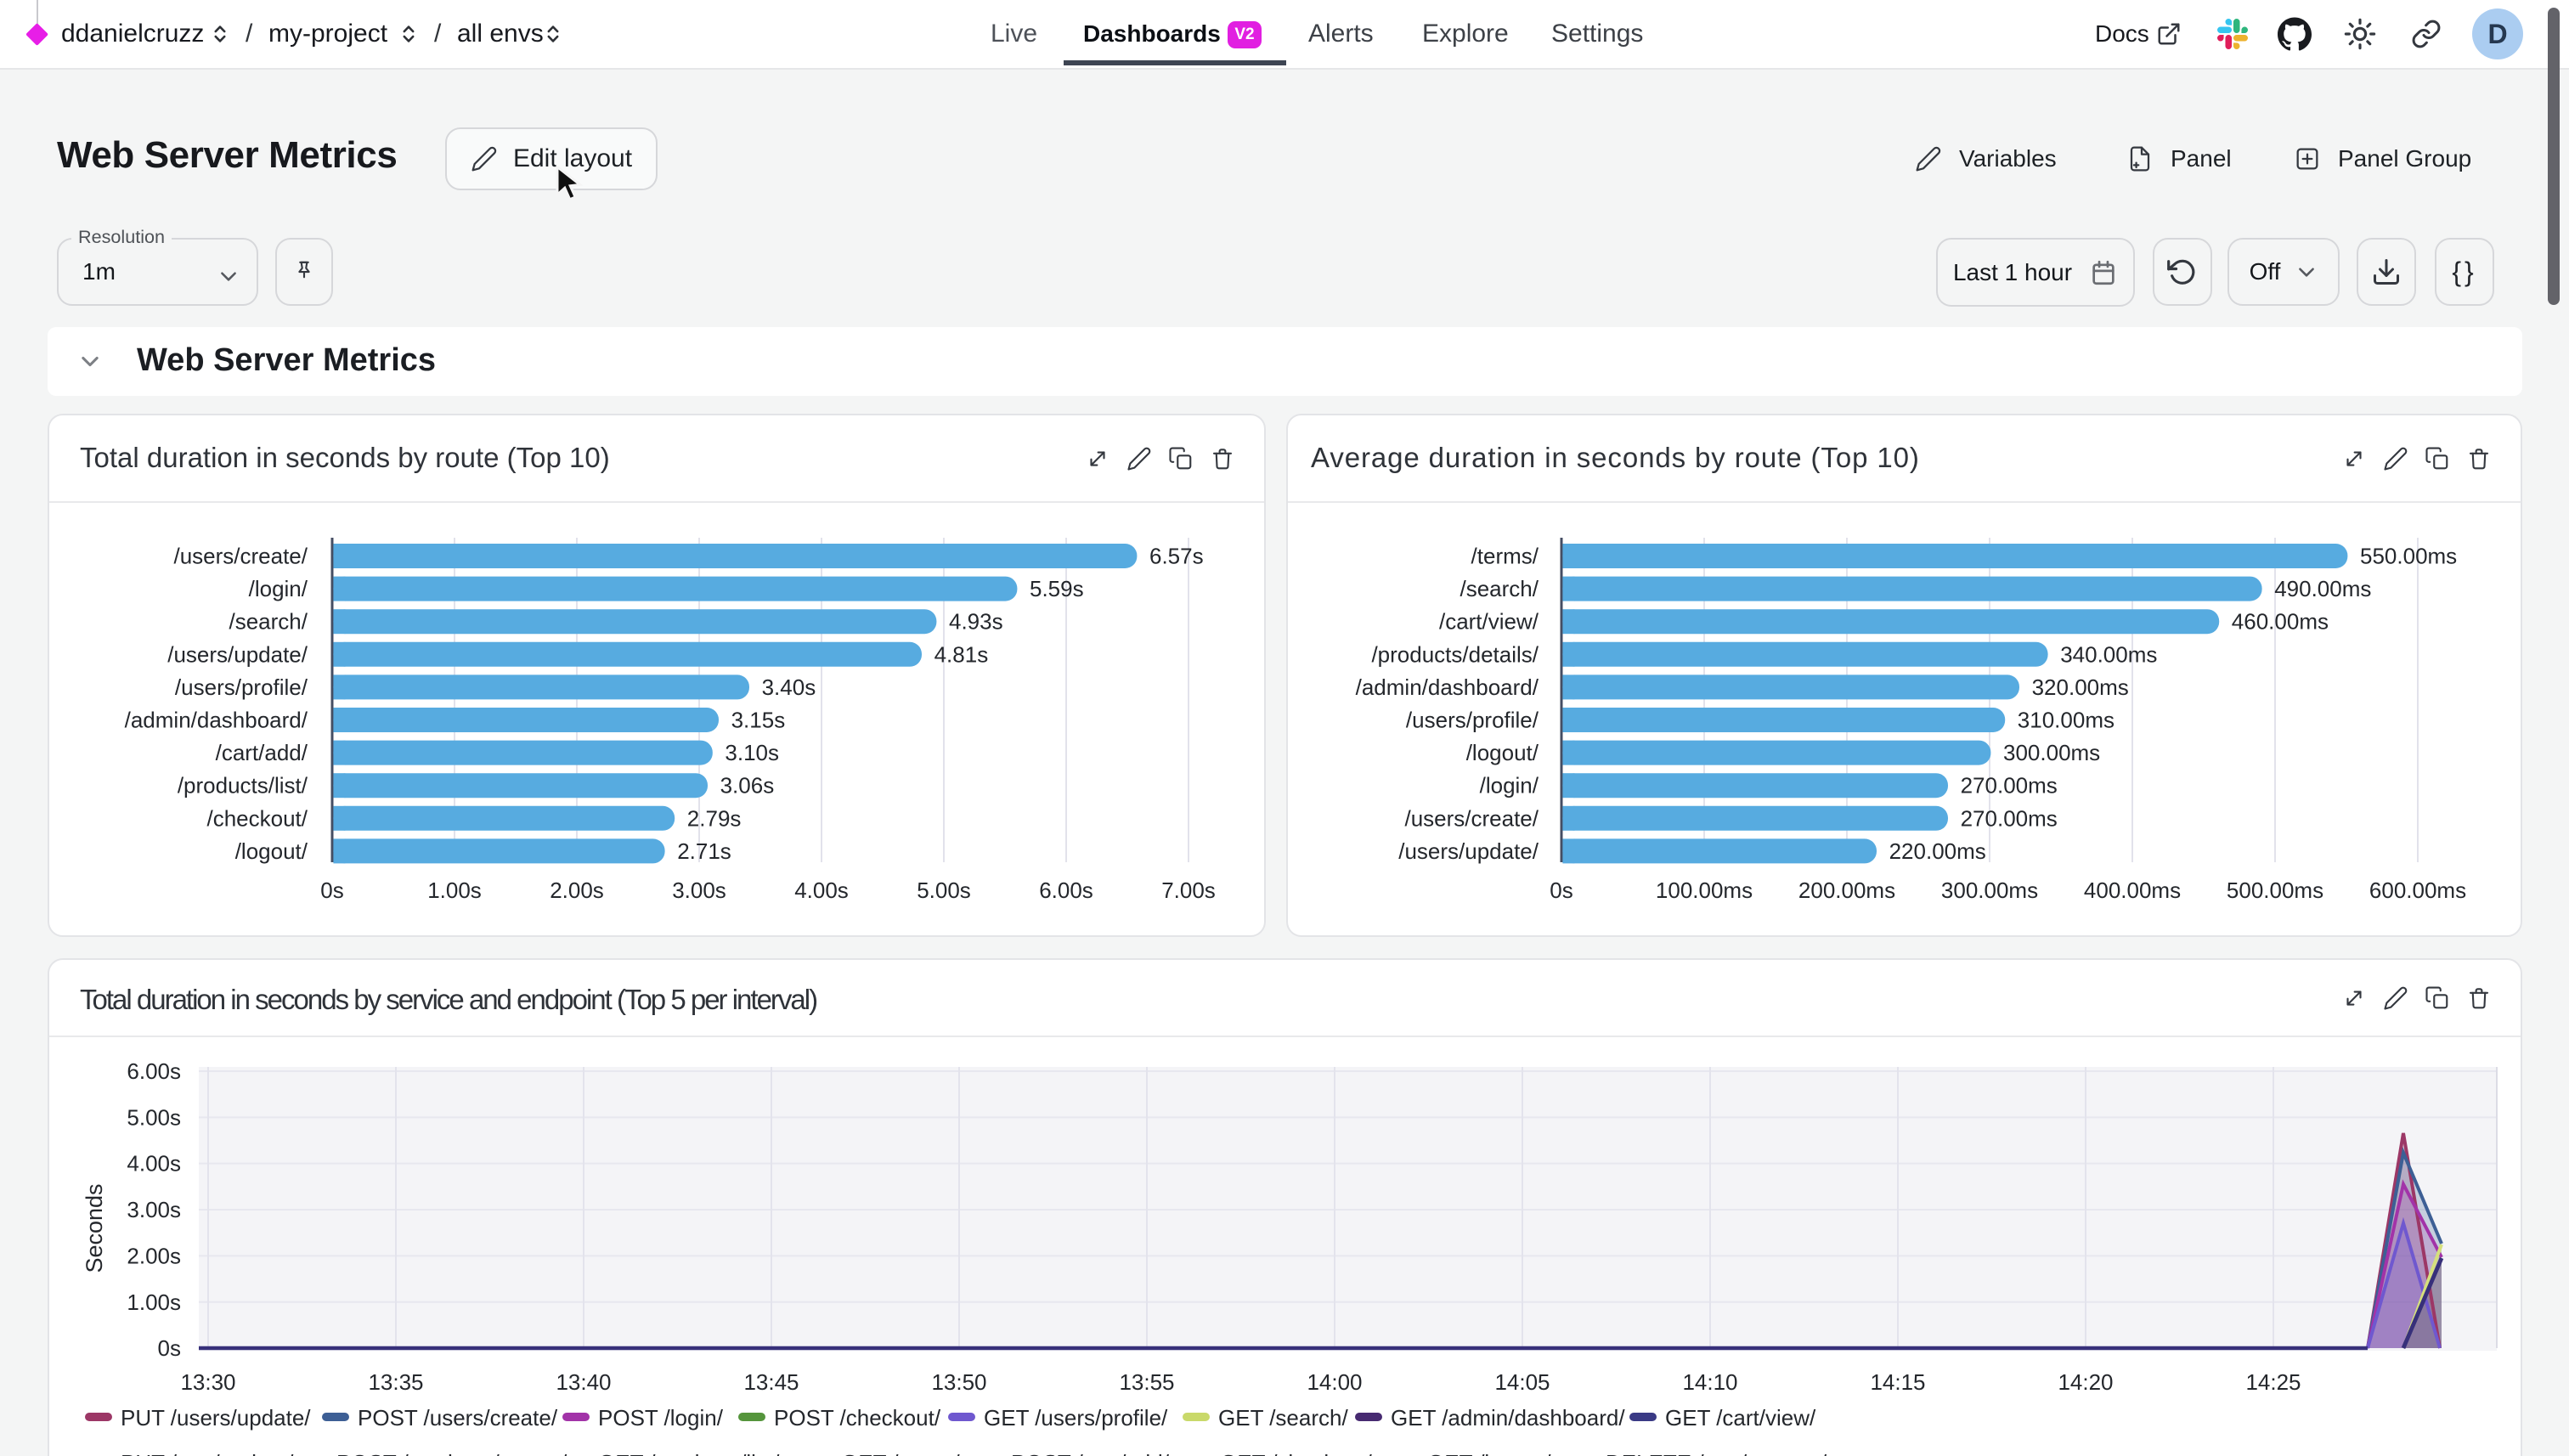  I want to click on svg-text: 600.00ms, so click(2417, 891).